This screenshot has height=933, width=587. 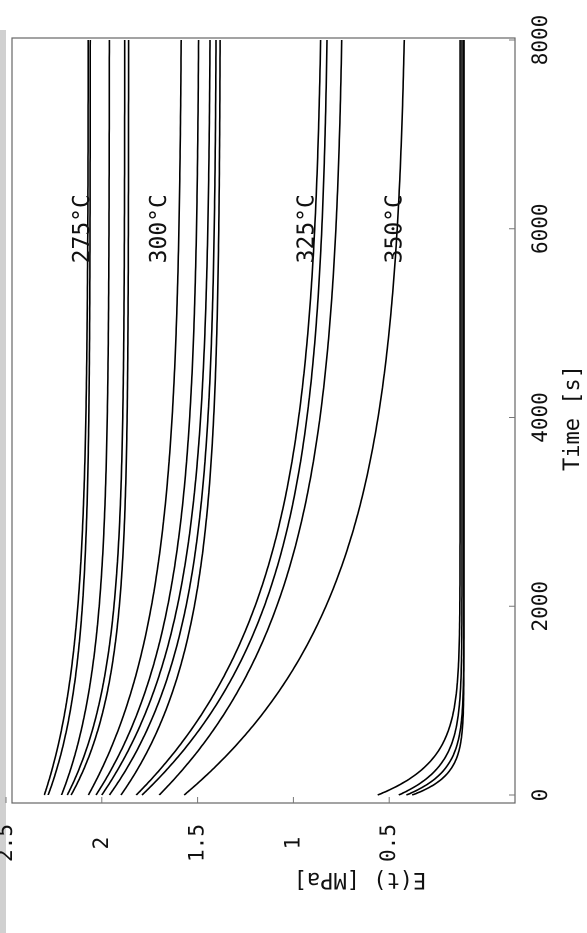 I want to click on modulus-tick-label: 1.5, so click(x=197, y=843).